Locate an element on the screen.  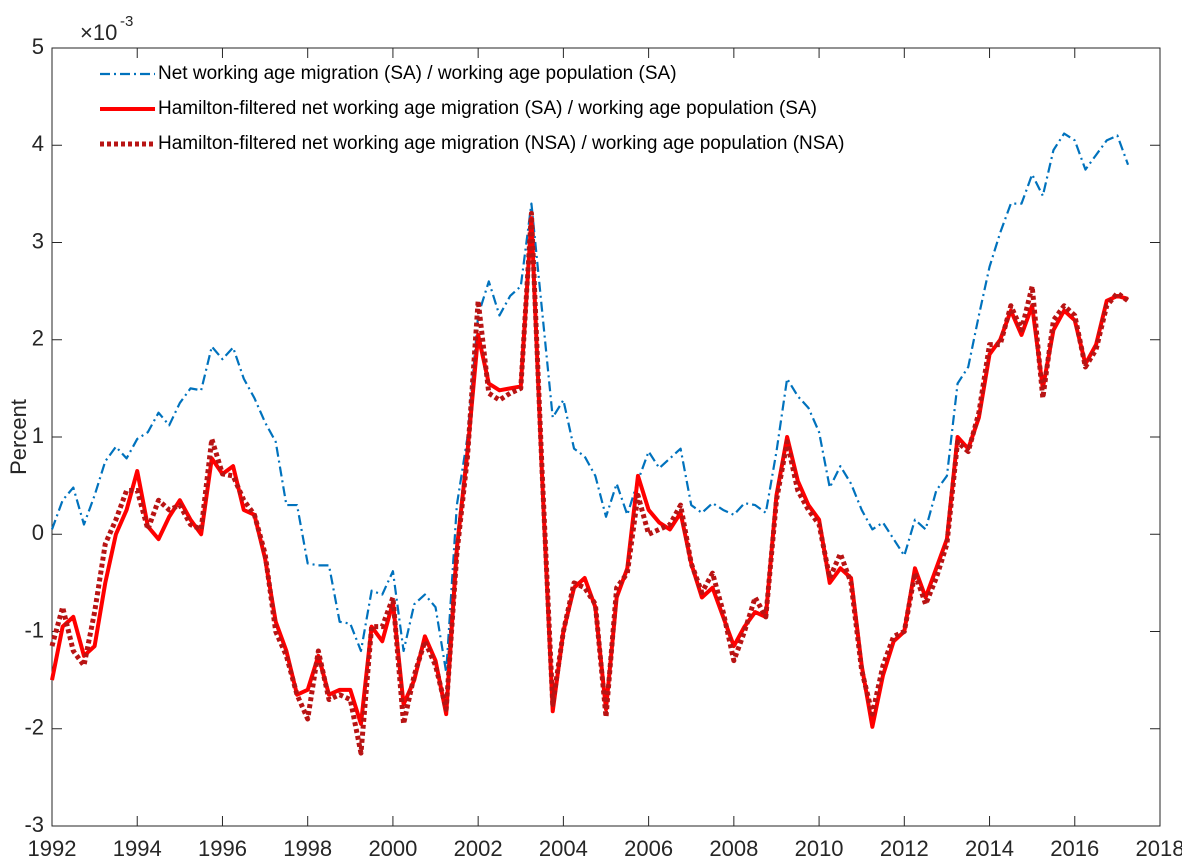
x-tick-label: 1998 is located at coordinates (307, 848).